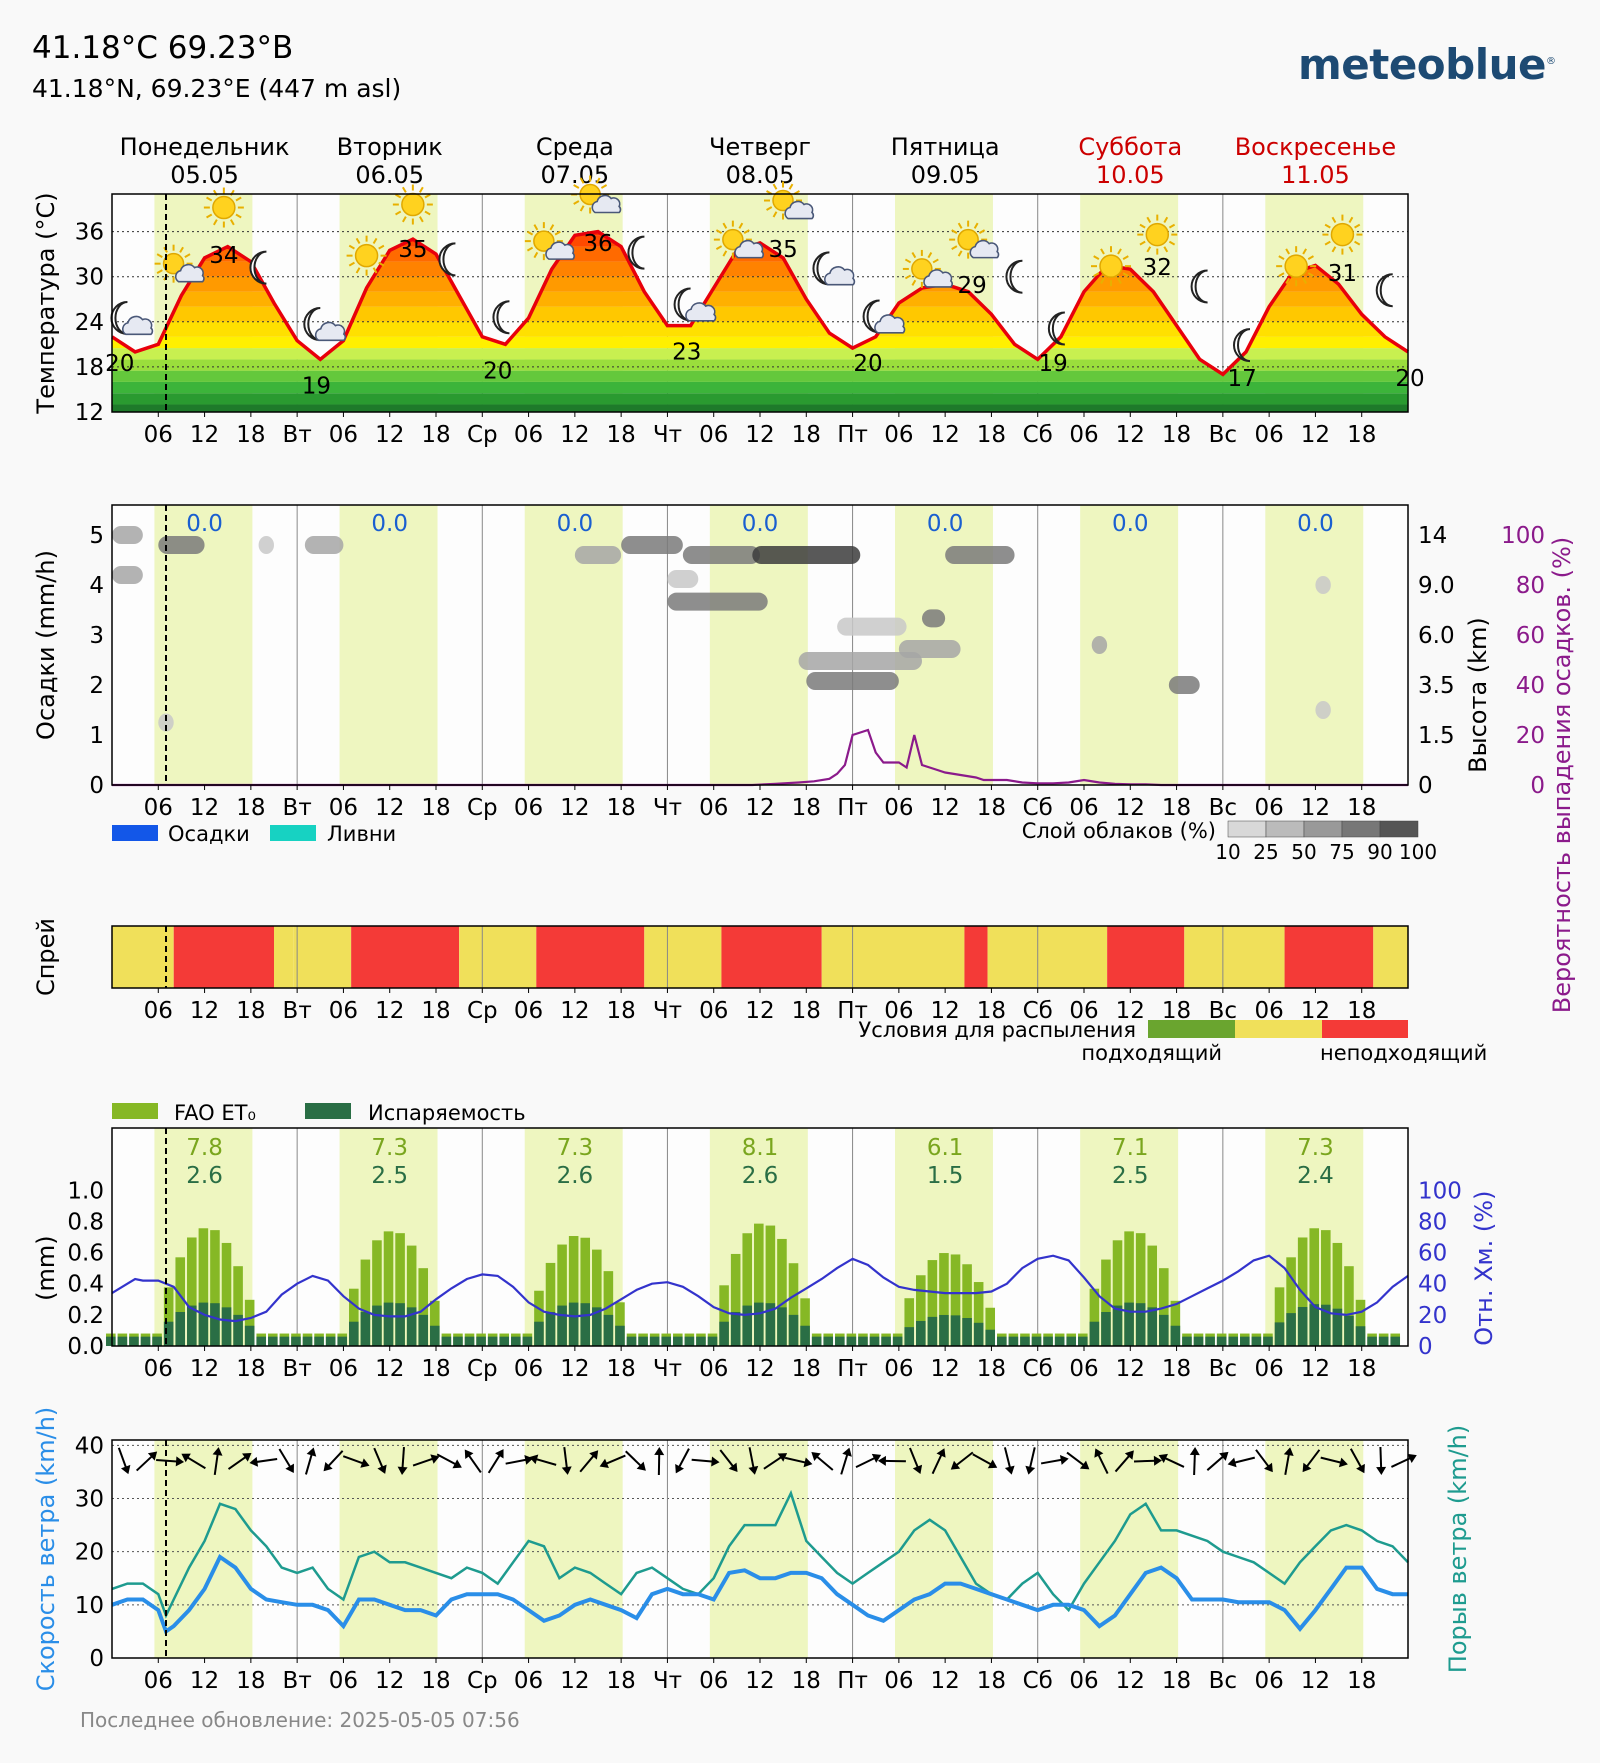  What do you see at coordinates (1530, 636) in the screenshot?
I see `probability-tick: 60` at bounding box center [1530, 636].